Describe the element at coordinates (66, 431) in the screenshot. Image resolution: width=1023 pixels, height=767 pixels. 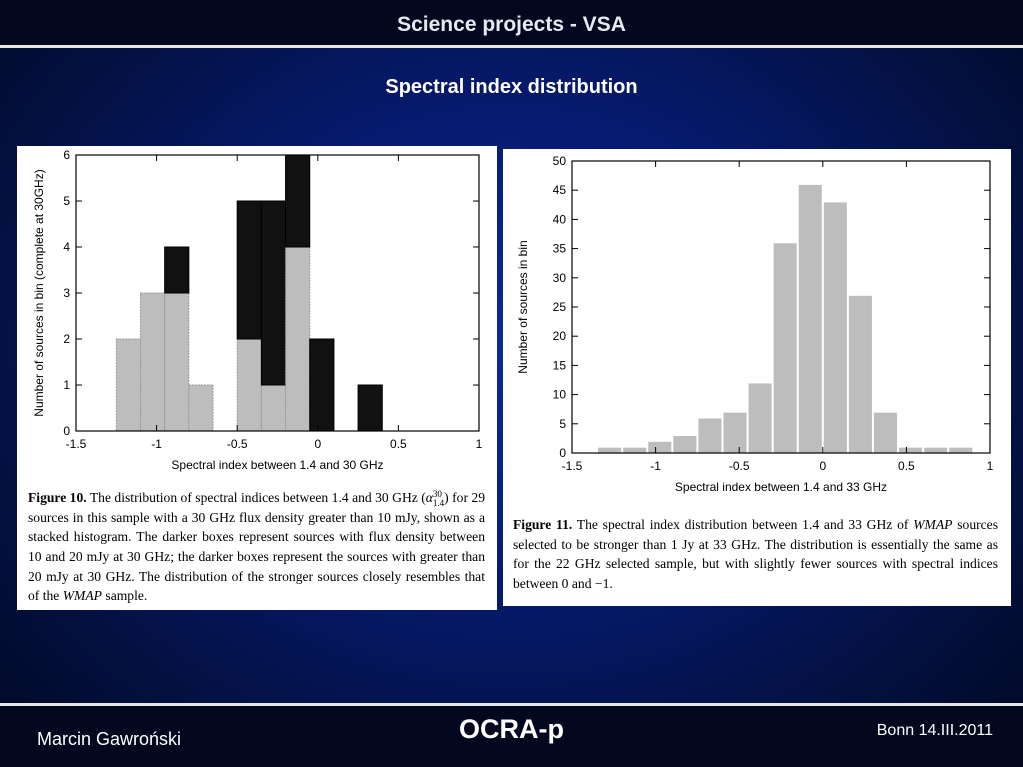
I see `fig10-ytick-label-0: 0` at that location.